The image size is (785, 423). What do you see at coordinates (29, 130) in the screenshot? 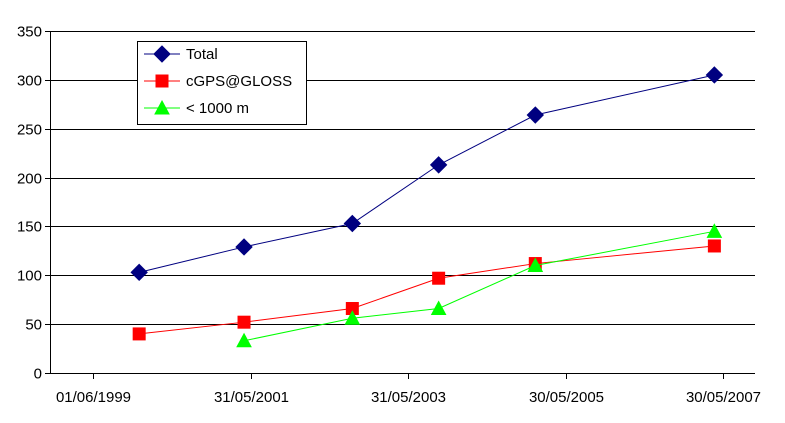
I see `y-tick-label: 250` at bounding box center [29, 130].